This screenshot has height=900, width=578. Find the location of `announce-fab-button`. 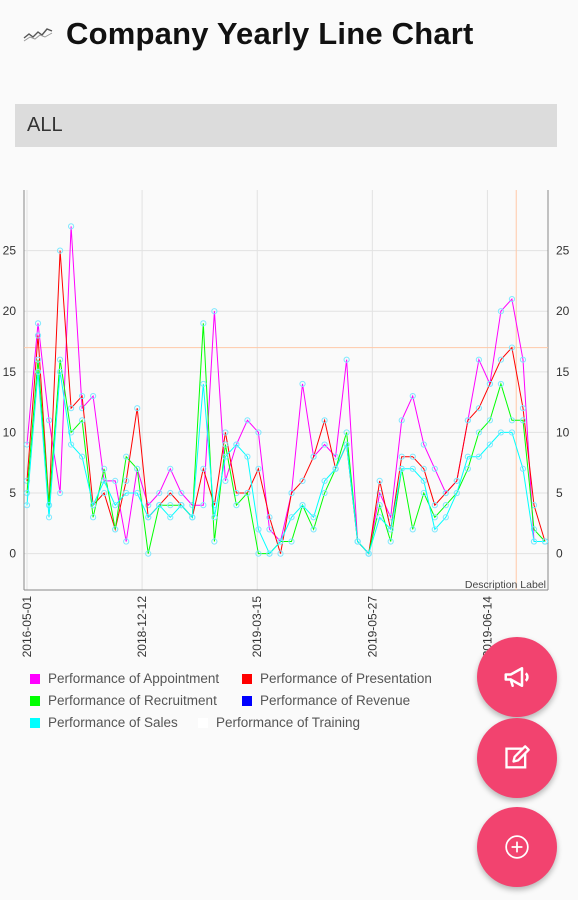

announce-fab-button is located at coordinates (517, 677).